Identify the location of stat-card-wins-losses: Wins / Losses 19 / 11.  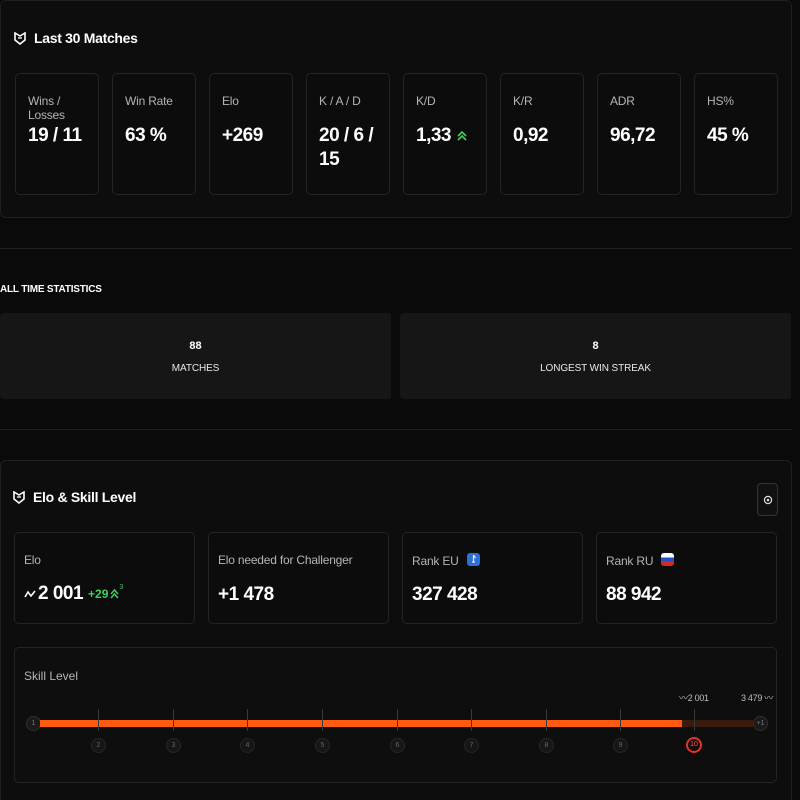
(57, 134).